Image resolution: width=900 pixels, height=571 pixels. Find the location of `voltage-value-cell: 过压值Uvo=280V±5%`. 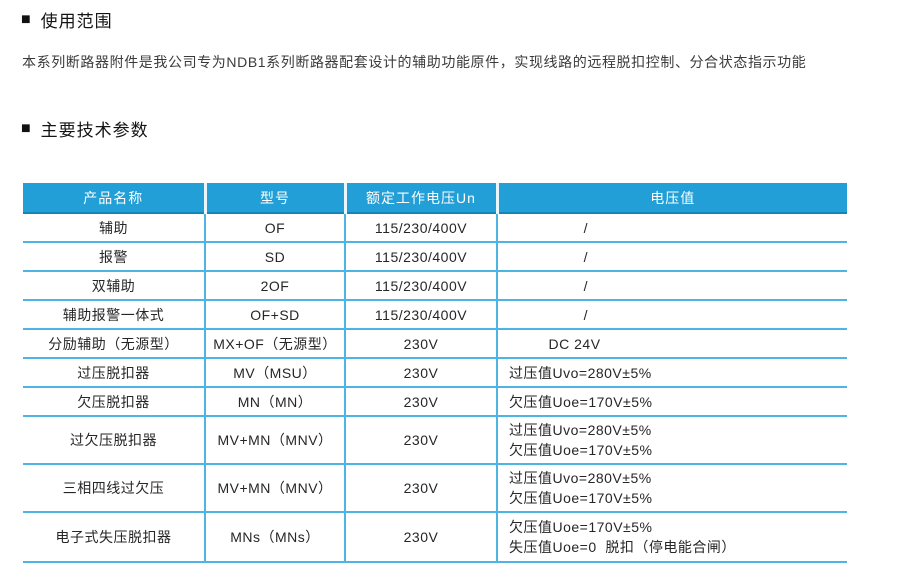

voltage-value-cell: 过压值Uvo=280V±5% is located at coordinates (671, 373).